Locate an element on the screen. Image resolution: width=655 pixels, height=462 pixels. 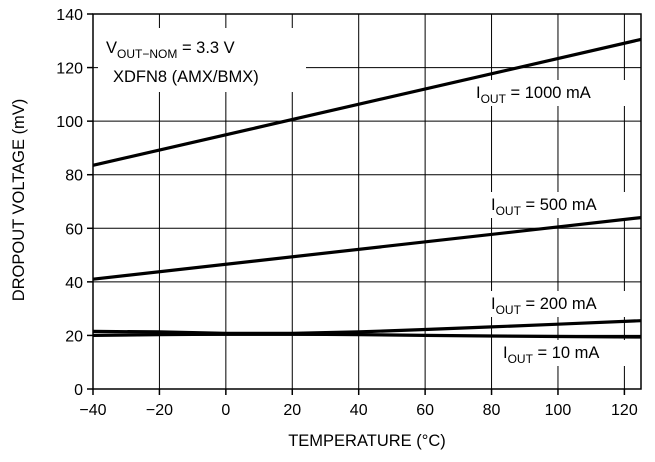
y-tick-label: 20 is located at coordinates (74, 336).